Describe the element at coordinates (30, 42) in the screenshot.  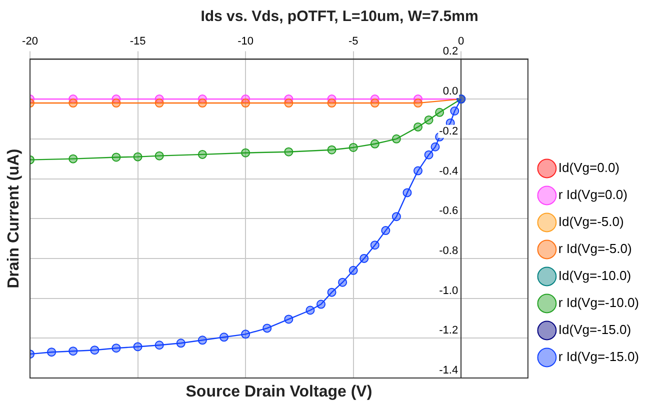
I see `x-tick-label: -20` at that location.